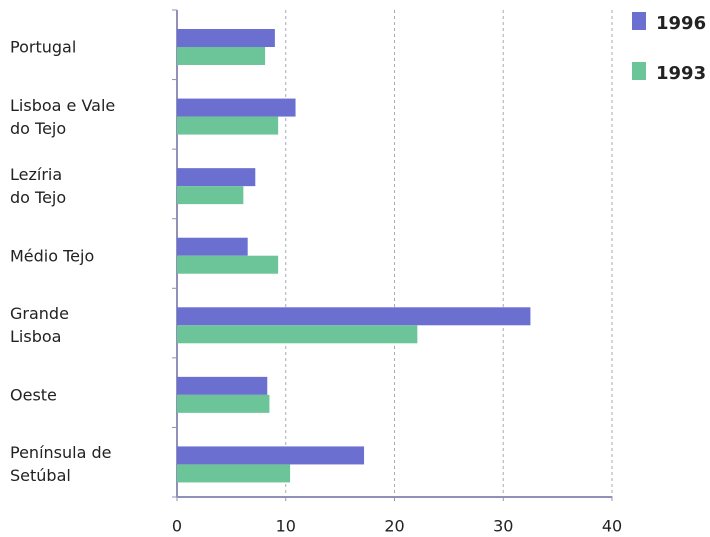 The width and height of the screenshot is (710, 537). What do you see at coordinates (61, 464) in the screenshot?
I see `category-label: Península de Setúbal` at bounding box center [61, 464].